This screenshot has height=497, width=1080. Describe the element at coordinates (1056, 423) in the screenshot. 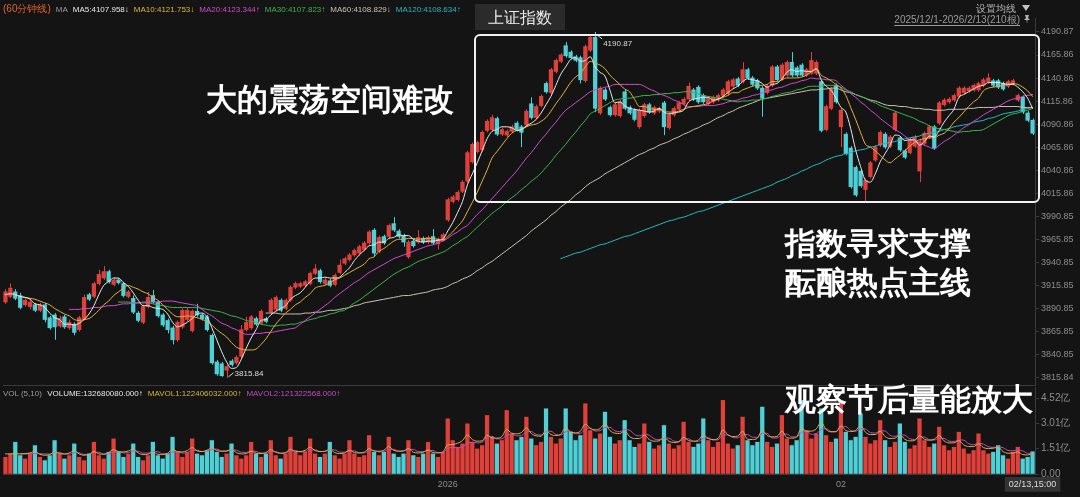

I see `y-tick-label: 3.01亿` at that location.